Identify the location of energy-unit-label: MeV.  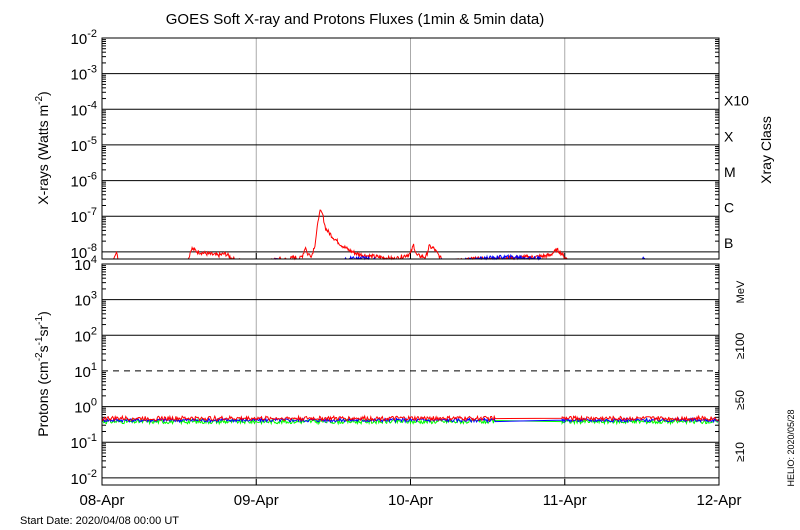
(741, 291).